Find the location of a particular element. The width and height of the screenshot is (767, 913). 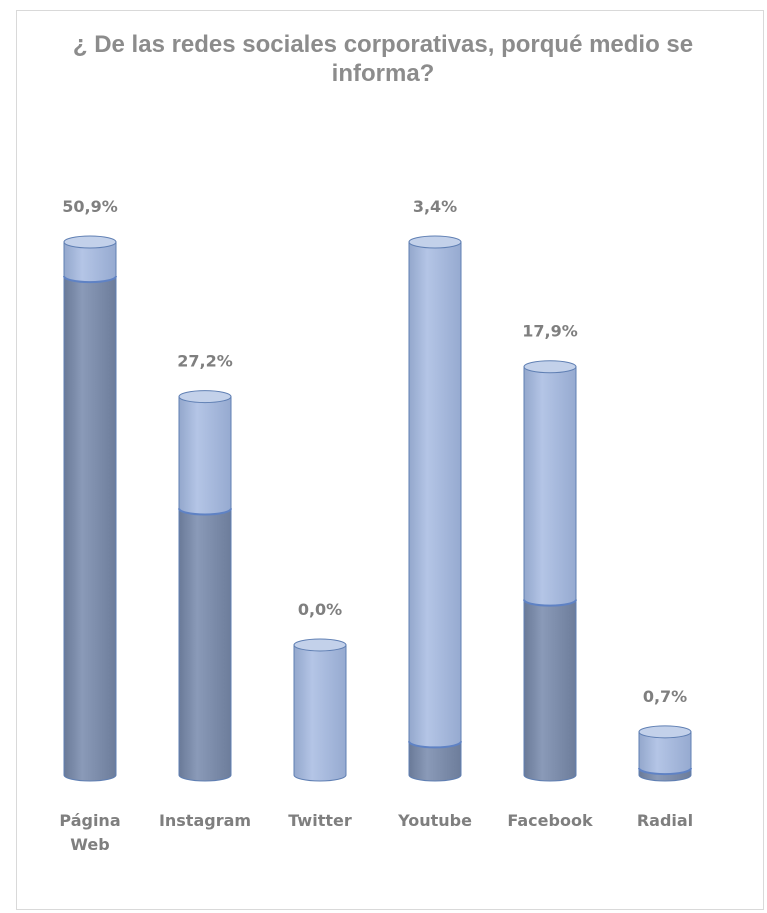

bar-value-label: 50,9% is located at coordinates (90, 206).